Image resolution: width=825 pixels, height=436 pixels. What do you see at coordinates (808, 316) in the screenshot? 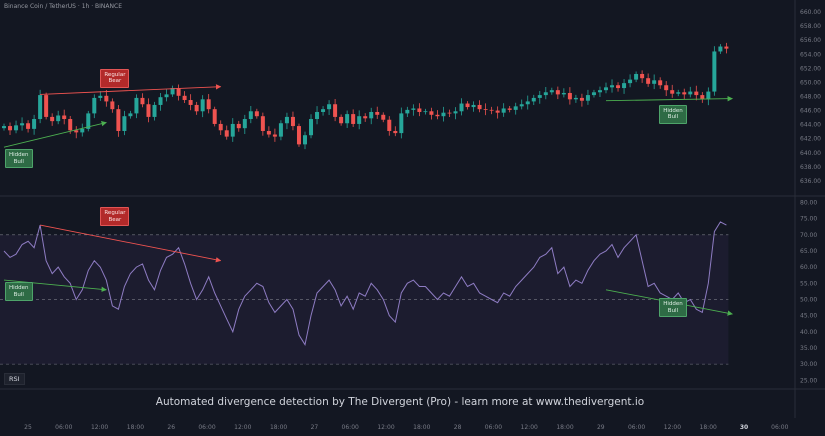
I see `rsi-tick-label: 45.00` at bounding box center [808, 316].